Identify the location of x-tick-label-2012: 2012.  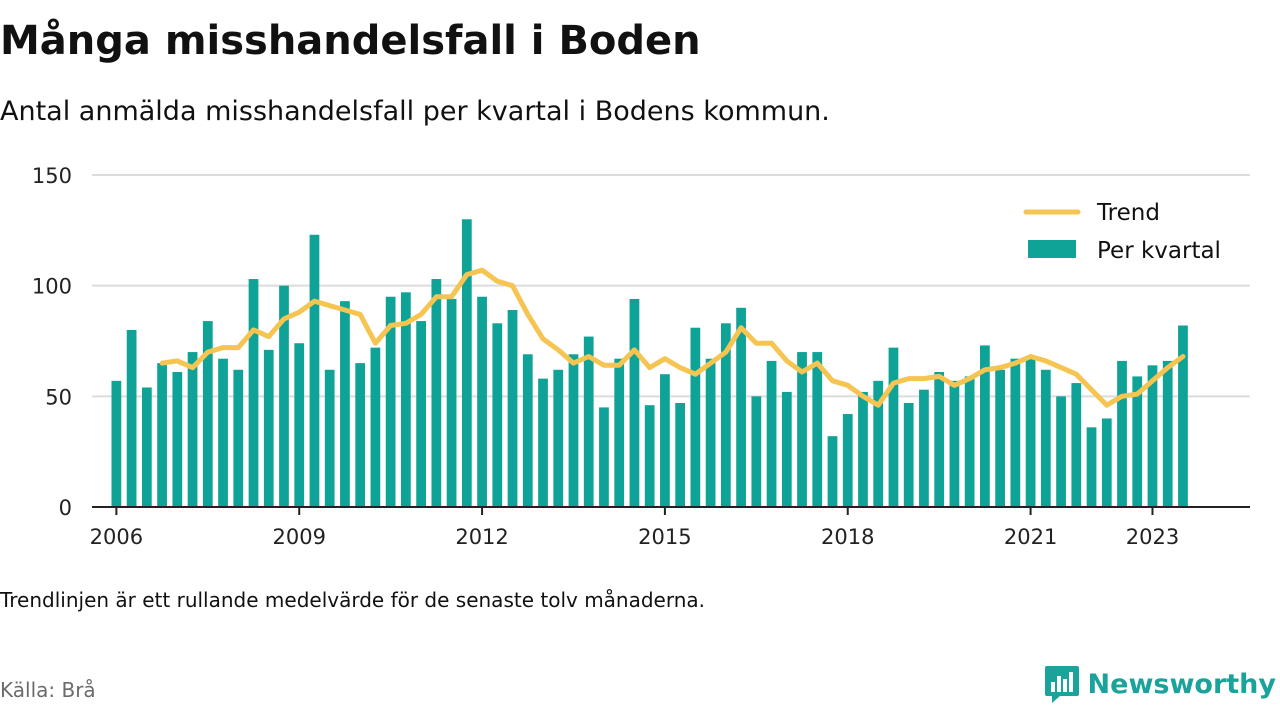
(481, 537).